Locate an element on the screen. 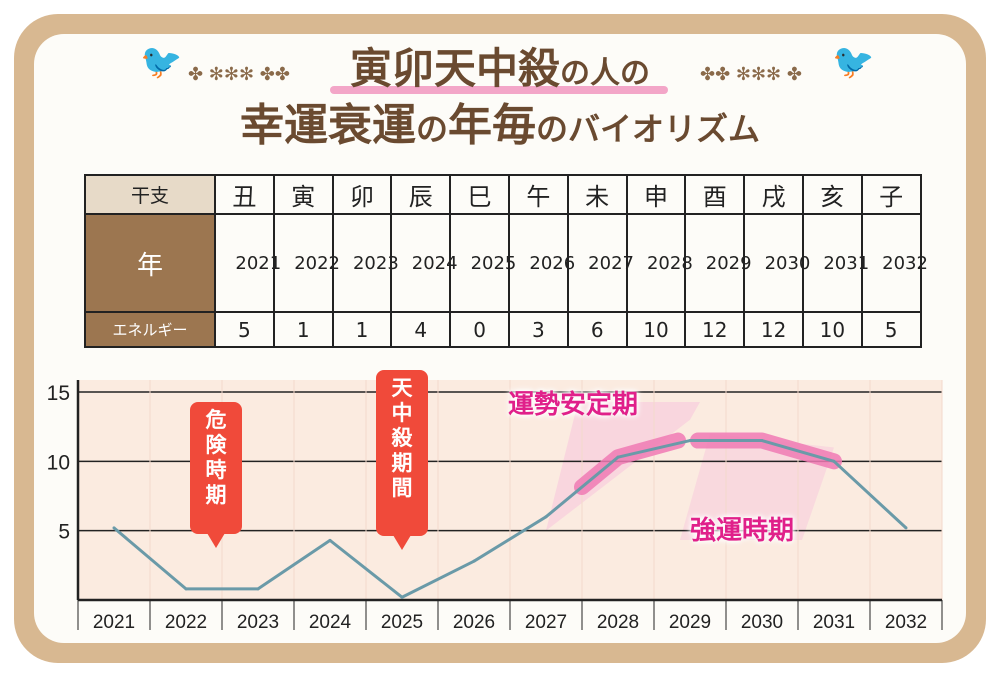 The image size is (1000, 677). x-tick-label: 2032 is located at coordinates (906, 622).